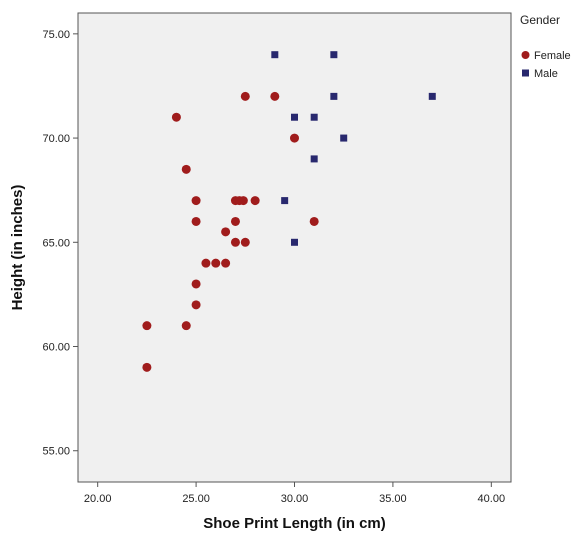  I want to click on y-tick-label: 75.00, so click(56, 35).